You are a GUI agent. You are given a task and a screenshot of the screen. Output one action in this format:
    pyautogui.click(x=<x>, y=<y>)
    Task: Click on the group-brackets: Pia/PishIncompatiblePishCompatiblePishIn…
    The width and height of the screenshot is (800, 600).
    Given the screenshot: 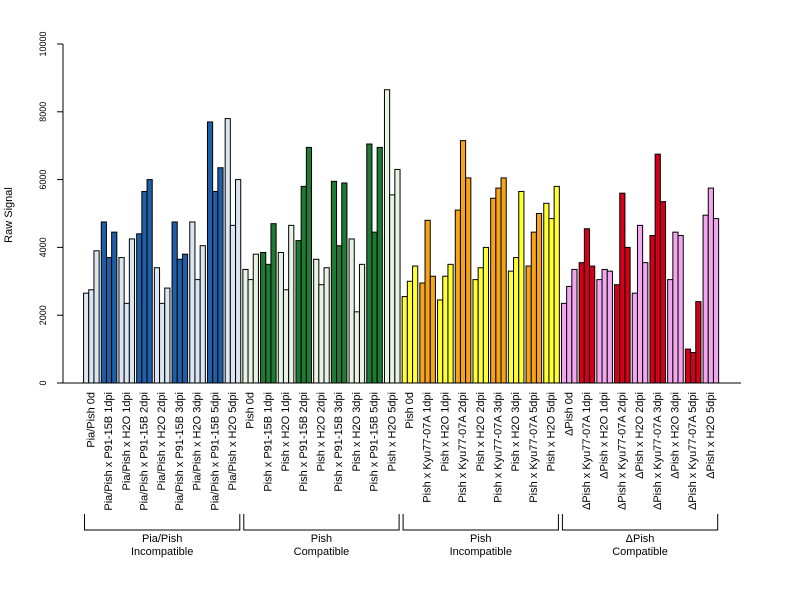 What is the action you would take?
    pyautogui.click(x=401, y=536)
    